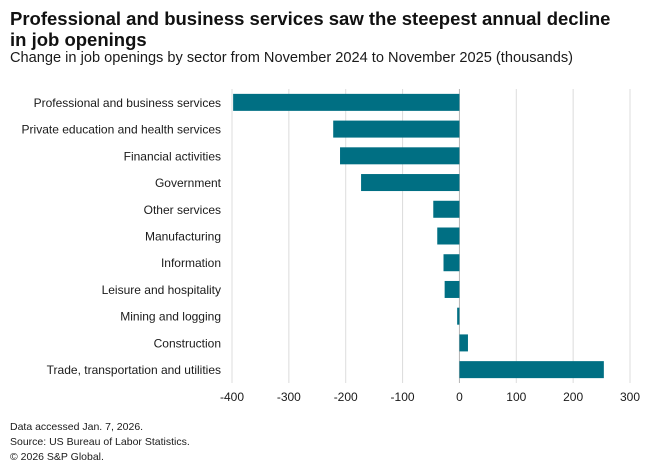 This screenshot has width=660, height=475. What do you see at coordinates (459, 397) in the screenshot?
I see `x-tick-label: 0` at bounding box center [459, 397].